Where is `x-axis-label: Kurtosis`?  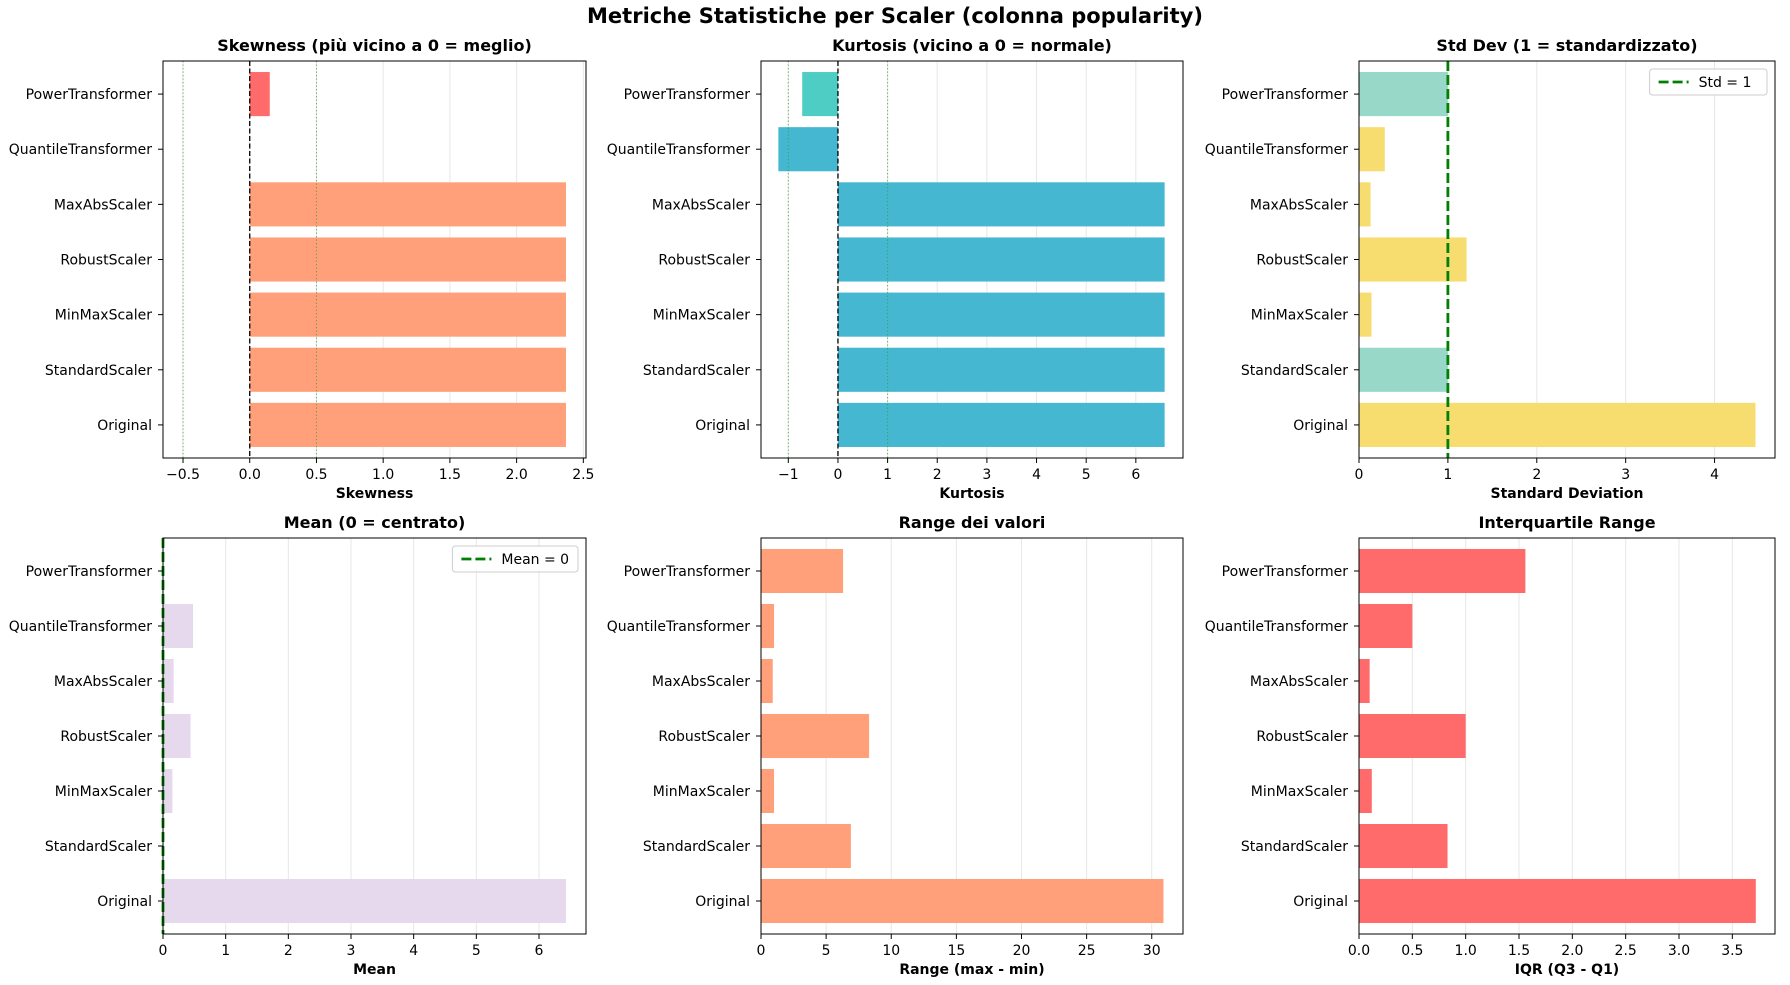
x-axis-label: Kurtosis is located at coordinates (971, 494).